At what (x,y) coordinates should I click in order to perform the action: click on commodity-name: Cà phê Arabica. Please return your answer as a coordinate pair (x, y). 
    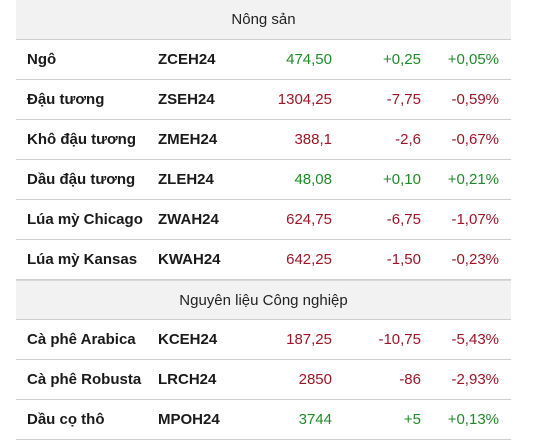
    Looking at the image, I should click on (81, 339).